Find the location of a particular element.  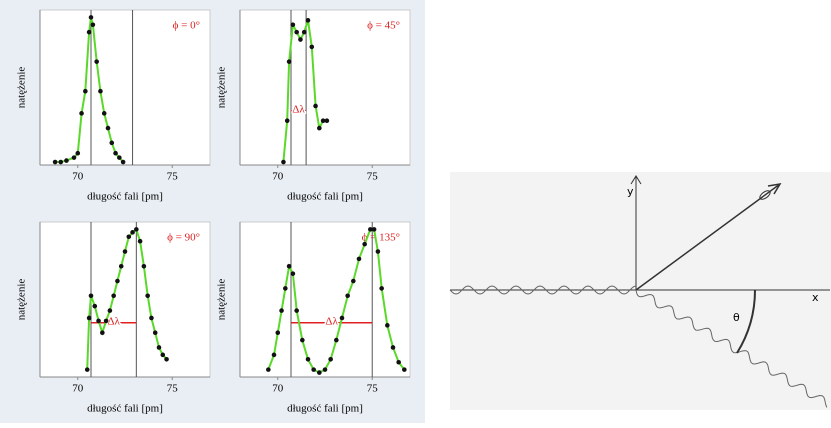

photon-direction is located at coordinates (708, 237).